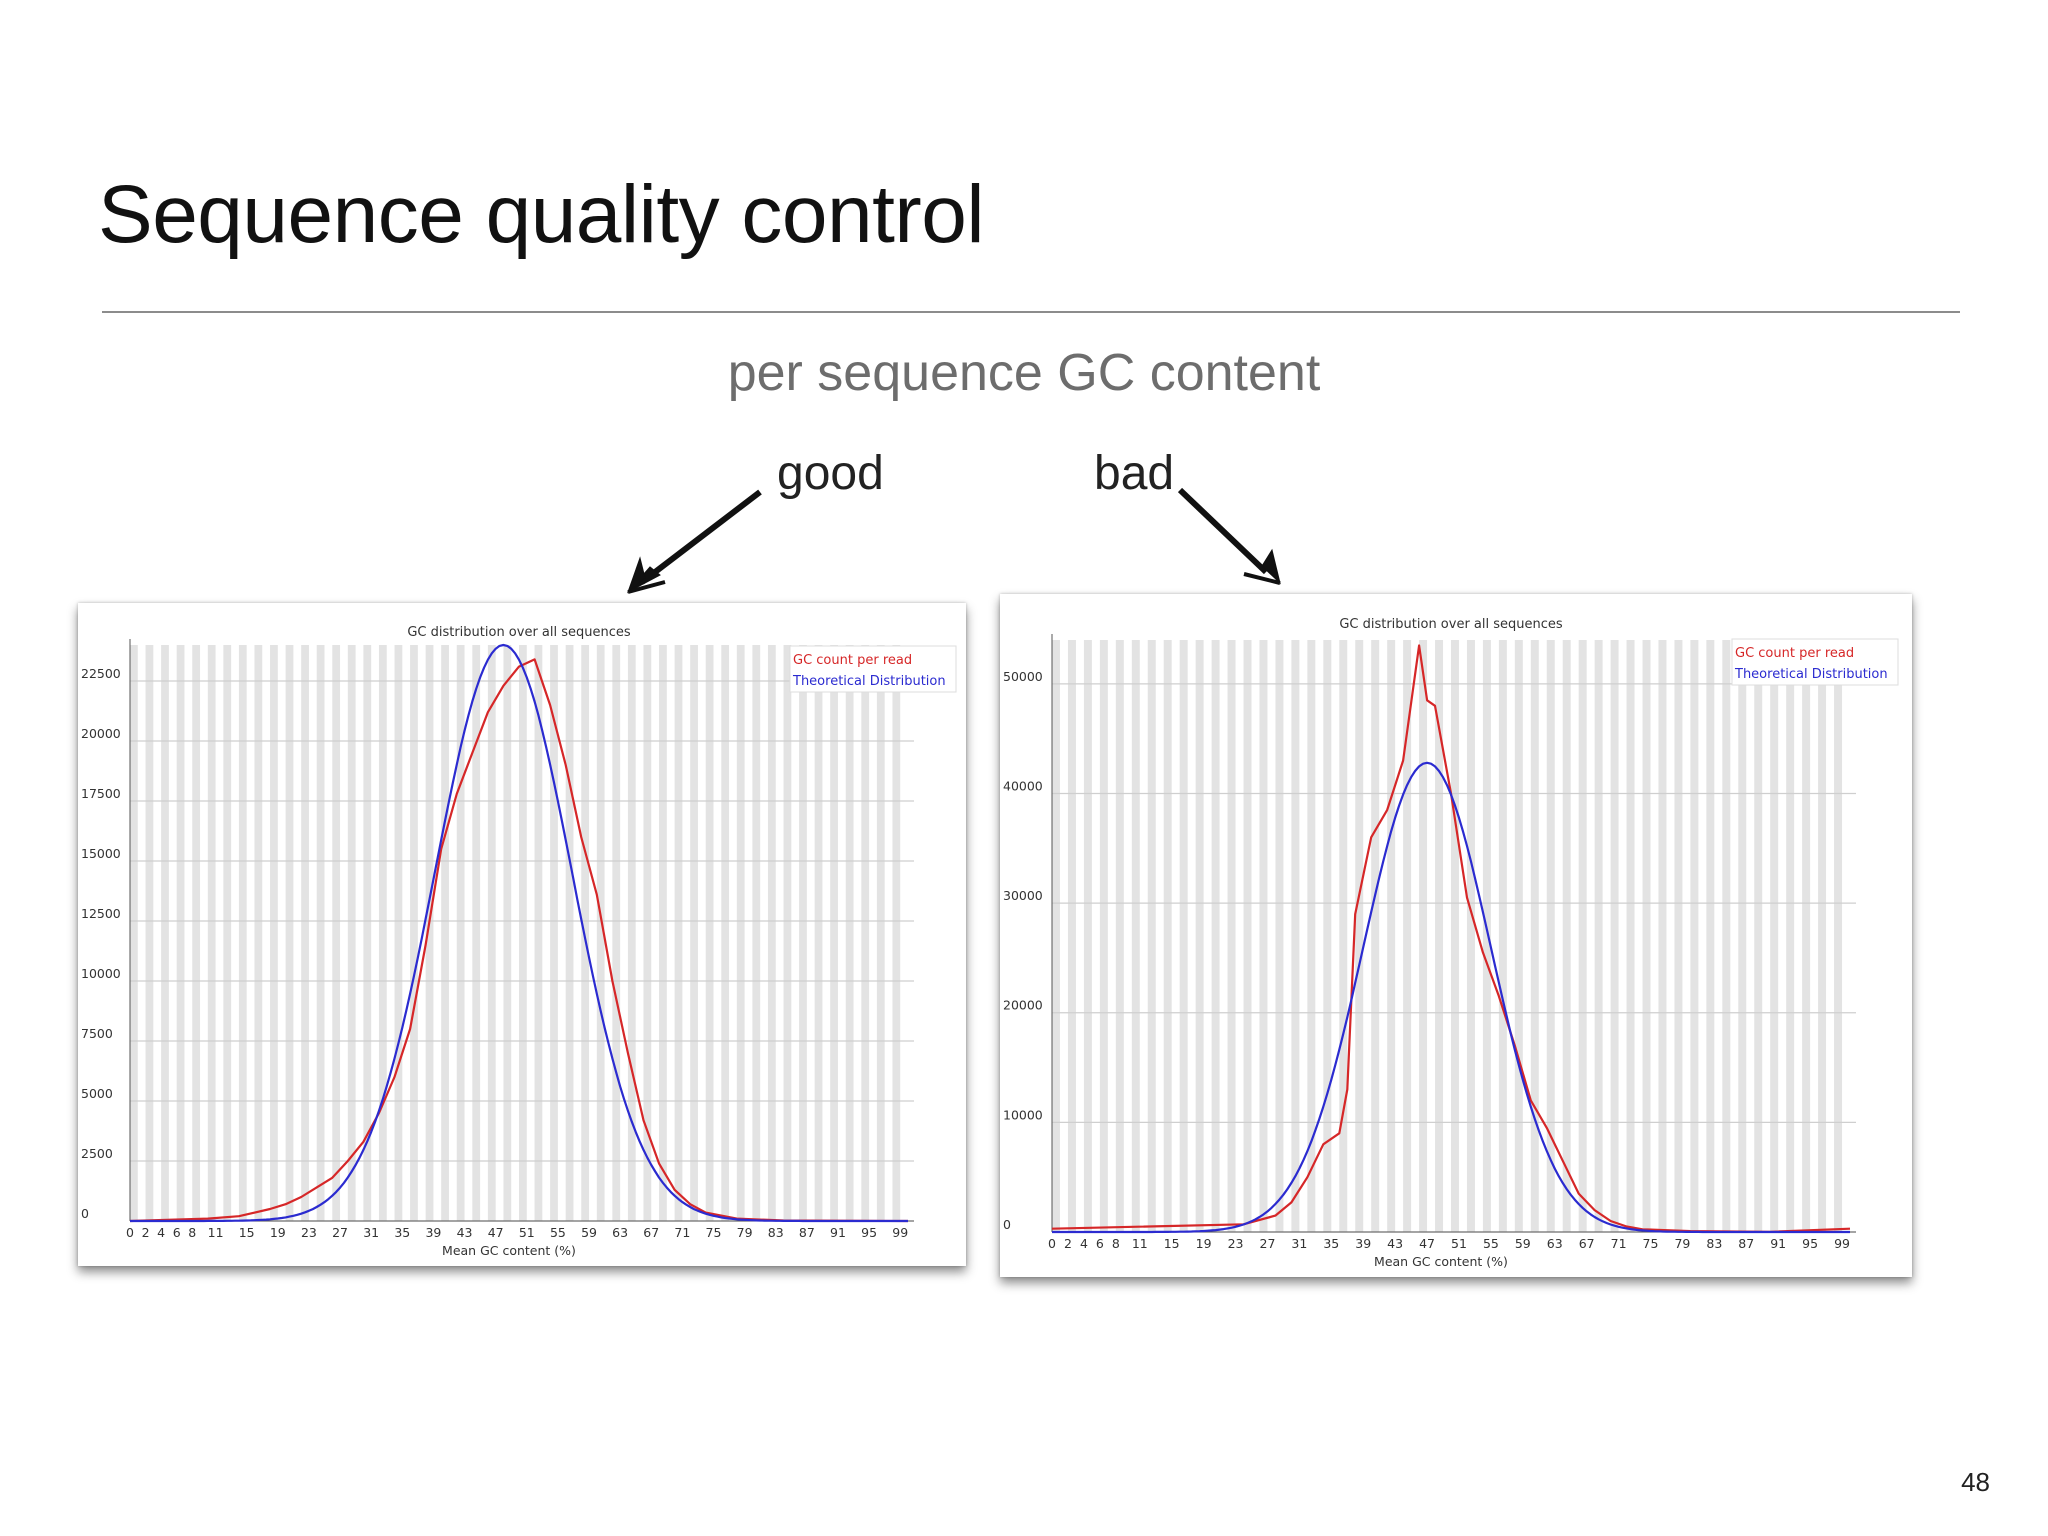  Describe the element at coordinates (745, 1232) in the screenshot. I see `x-tick-label: 79` at that location.